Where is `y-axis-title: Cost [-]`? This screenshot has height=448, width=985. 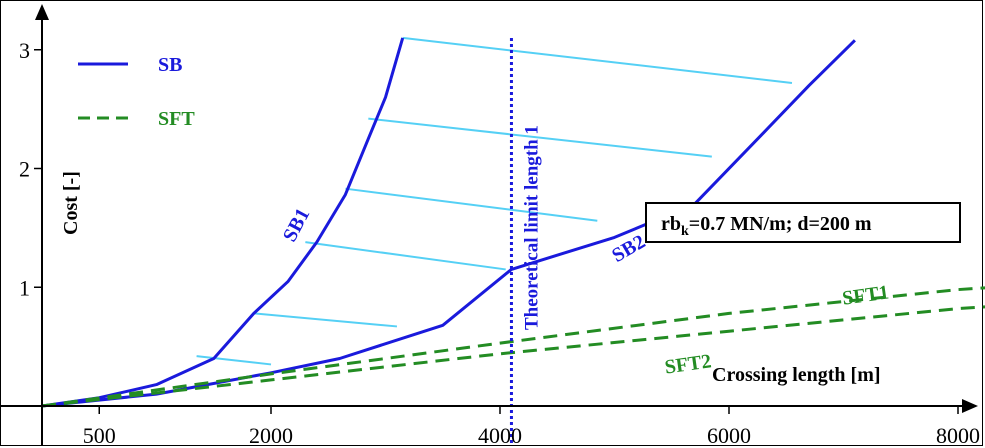
y-axis-title: Cost [-] is located at coordinates (71, 203).